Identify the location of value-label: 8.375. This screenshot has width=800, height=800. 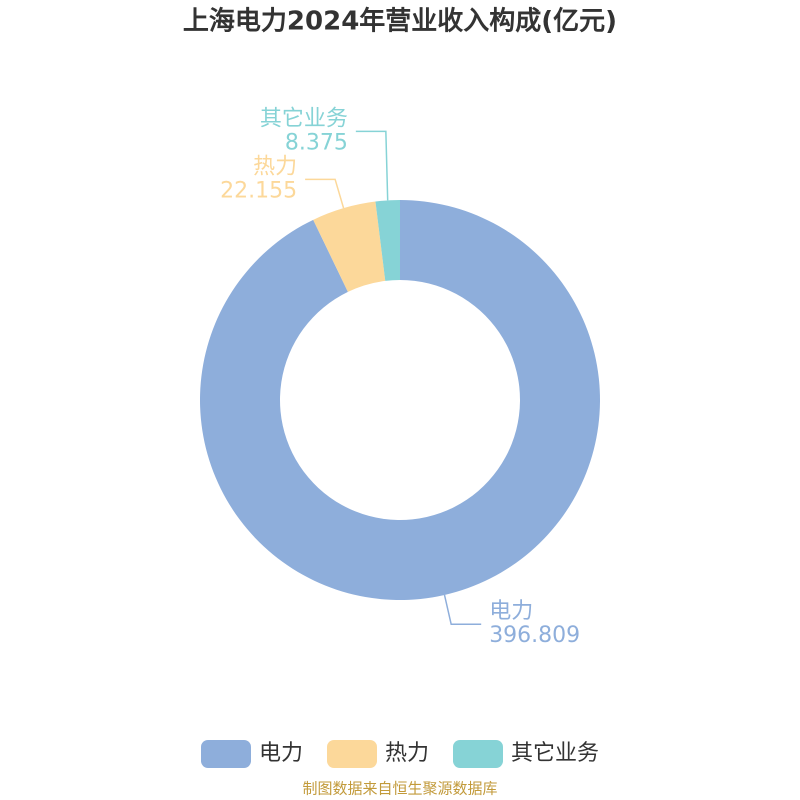
(316, 142).